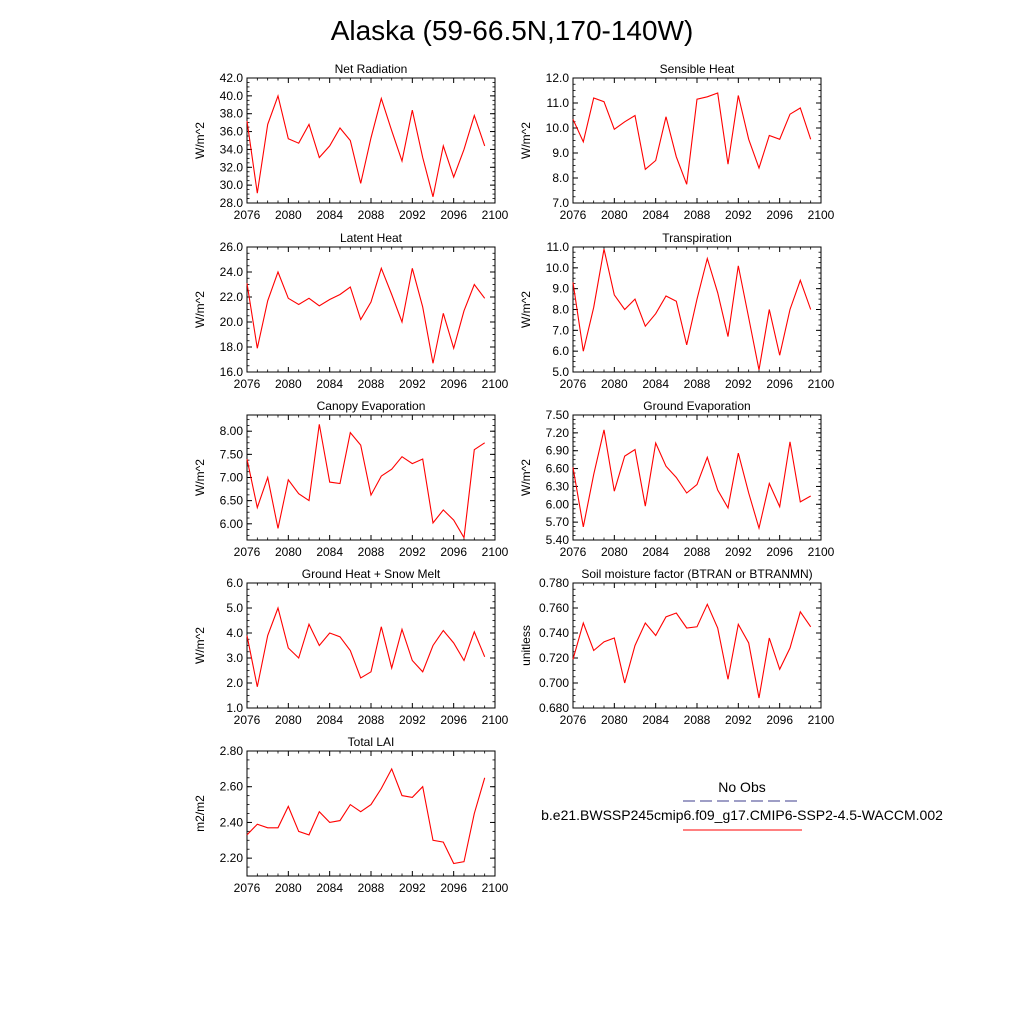 The height and width of the screenshot is (1024, 1024). Describe the element at coordinates (697, 69) in the screenshot. I see `panel-title: Sensible Heat` at that location.